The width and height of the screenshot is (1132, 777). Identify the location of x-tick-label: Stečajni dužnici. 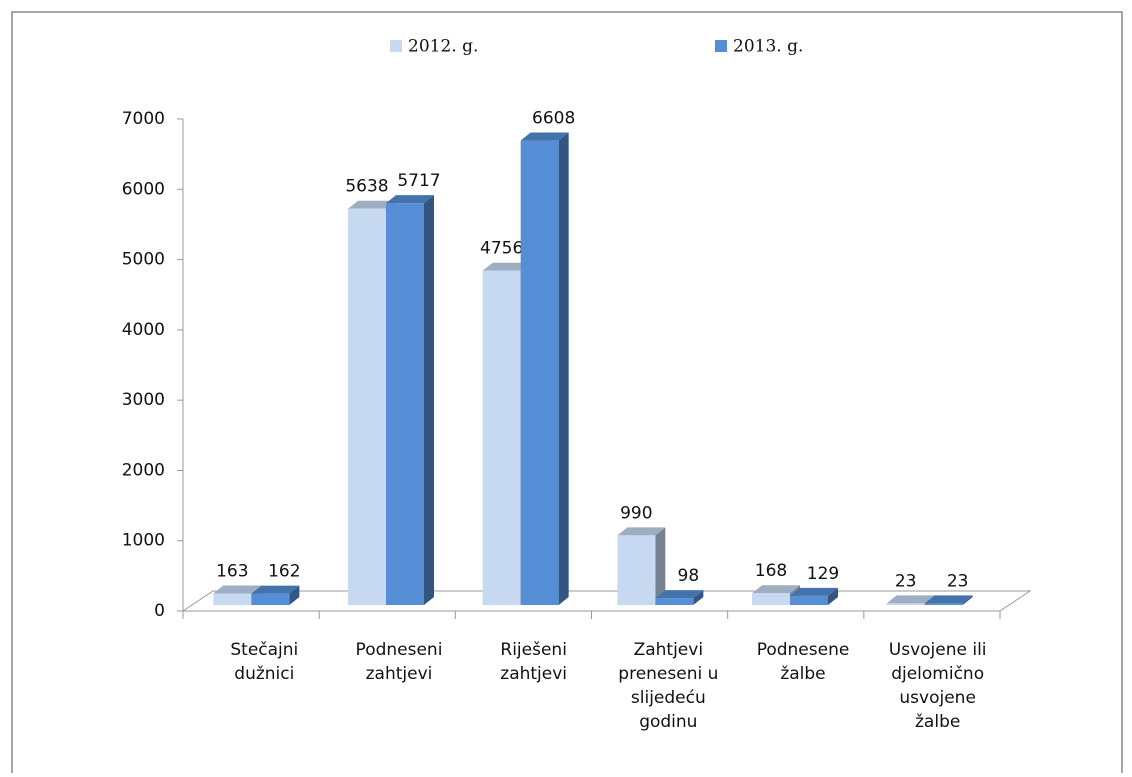
(264, 662).